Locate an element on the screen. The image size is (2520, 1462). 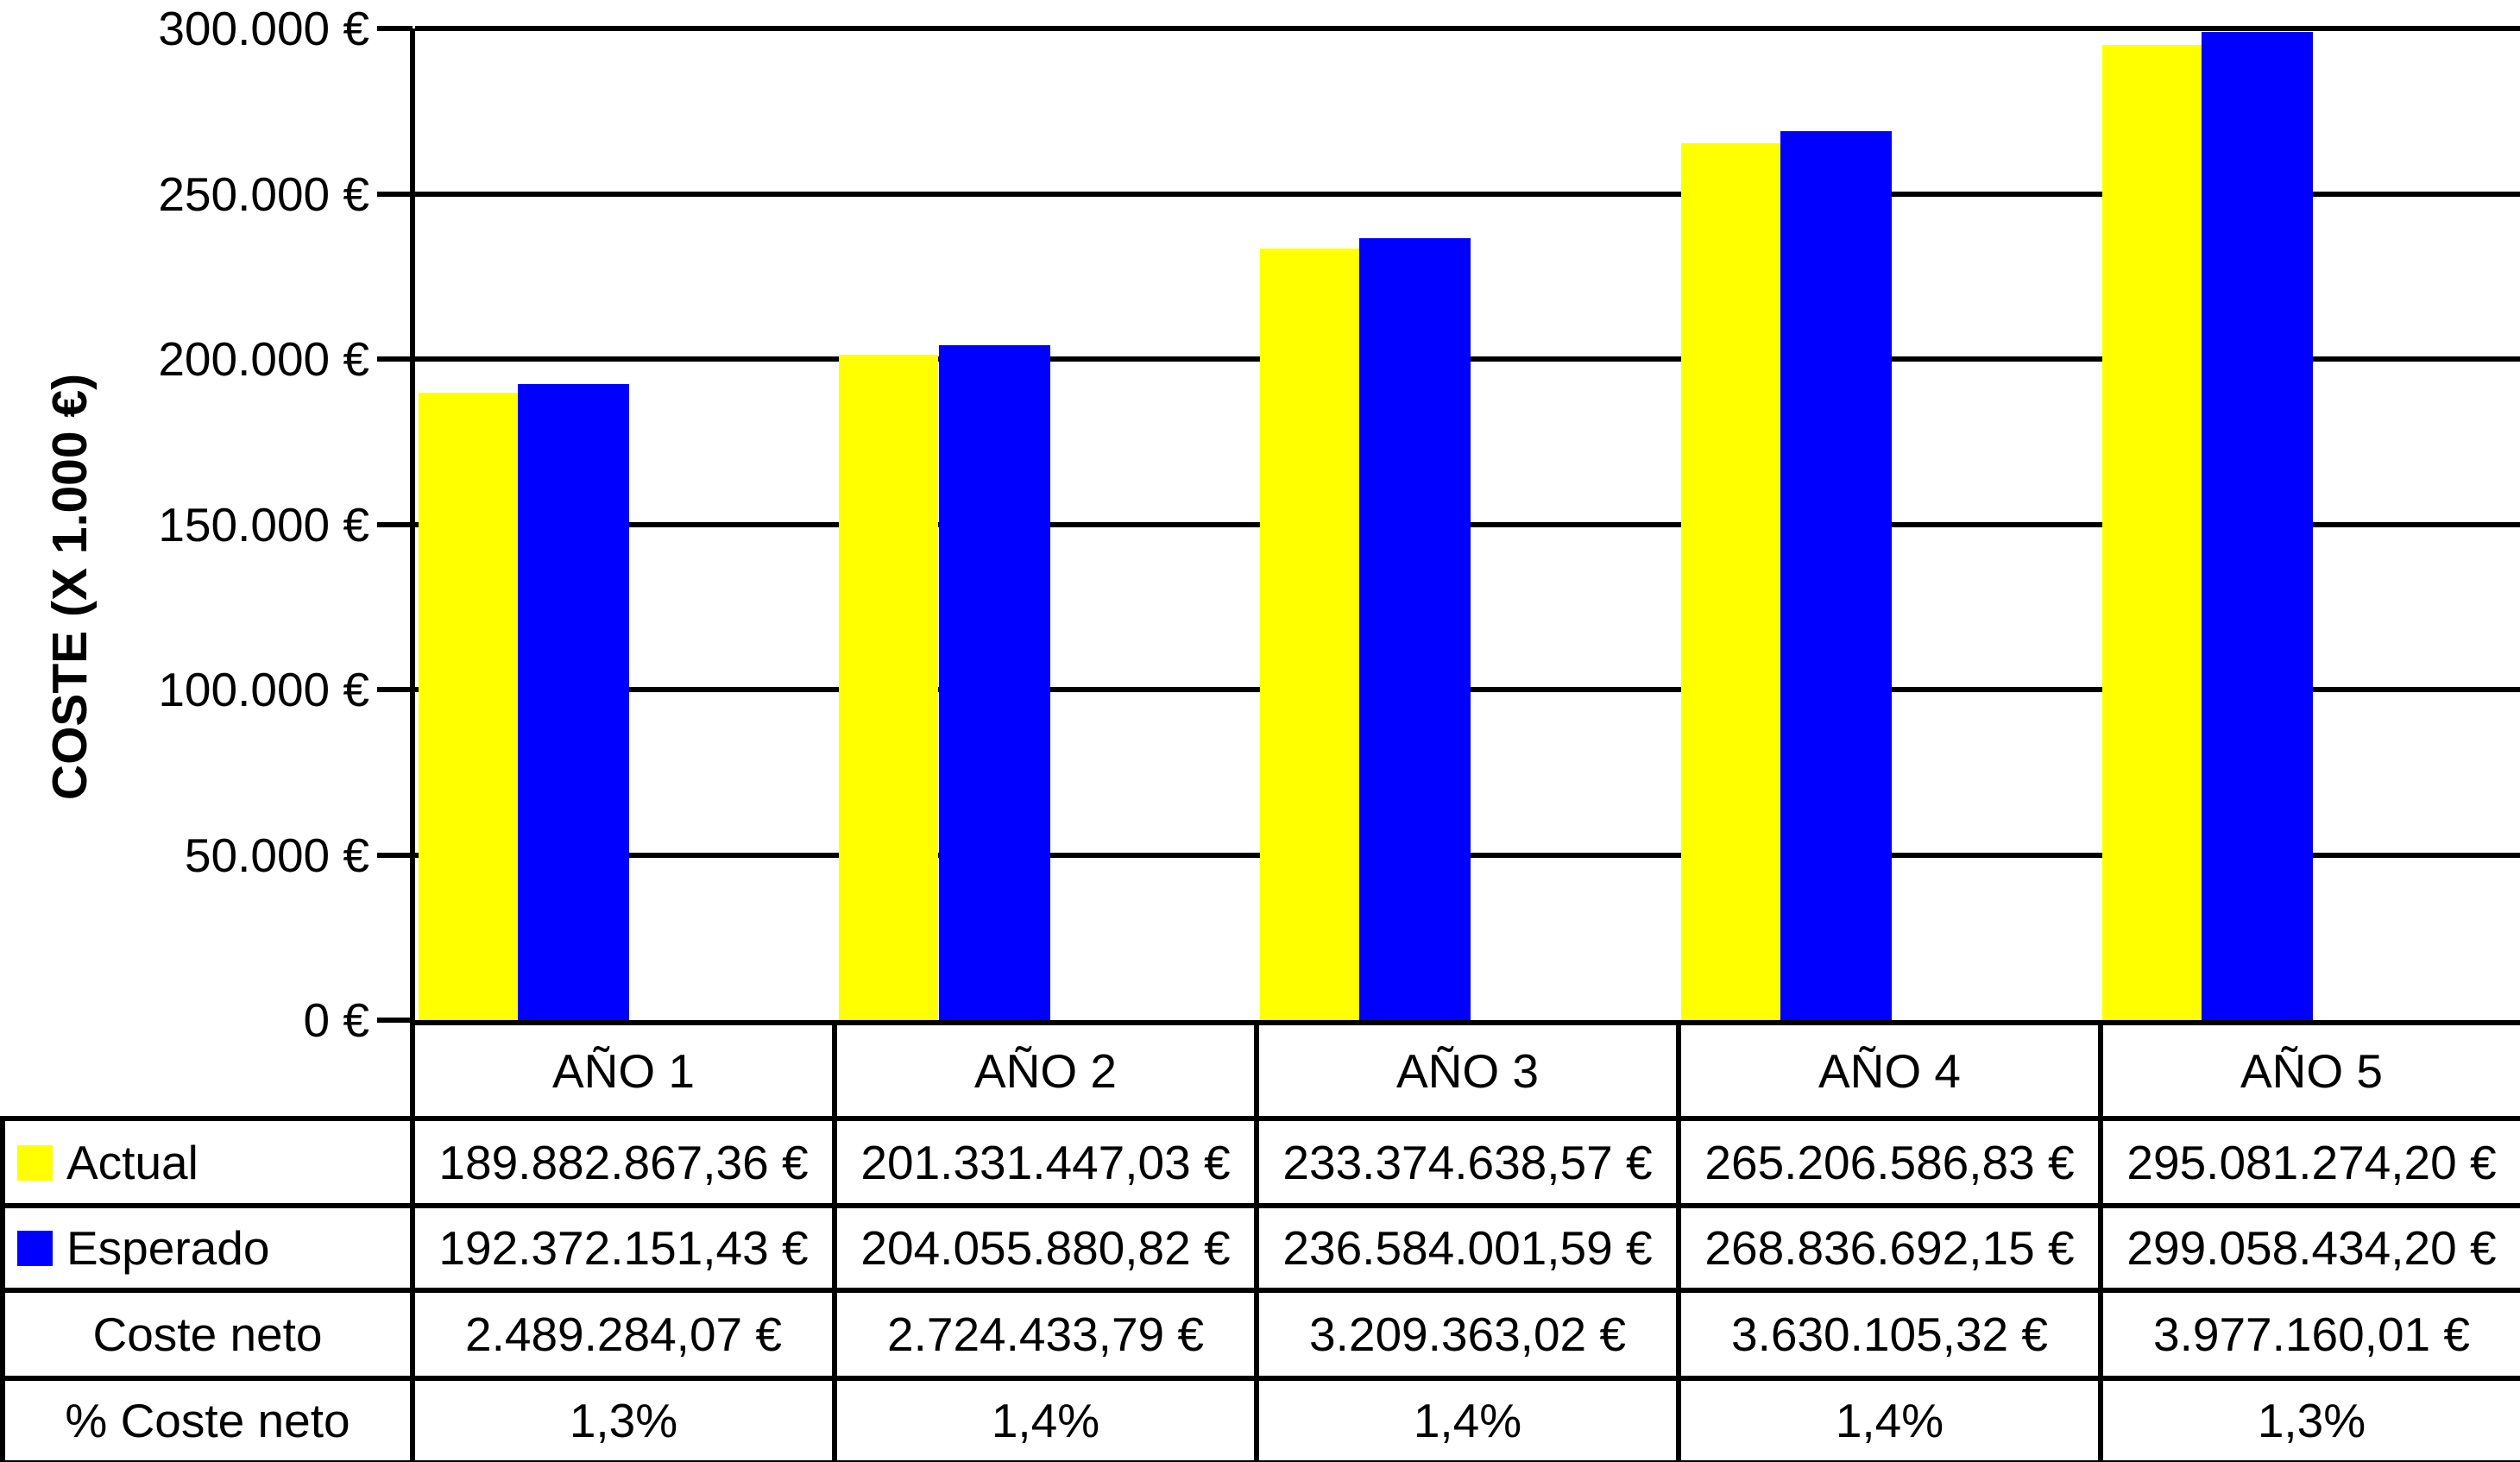
year-header-cell: AÑO 5 is located at coordinates (2309, 1070).